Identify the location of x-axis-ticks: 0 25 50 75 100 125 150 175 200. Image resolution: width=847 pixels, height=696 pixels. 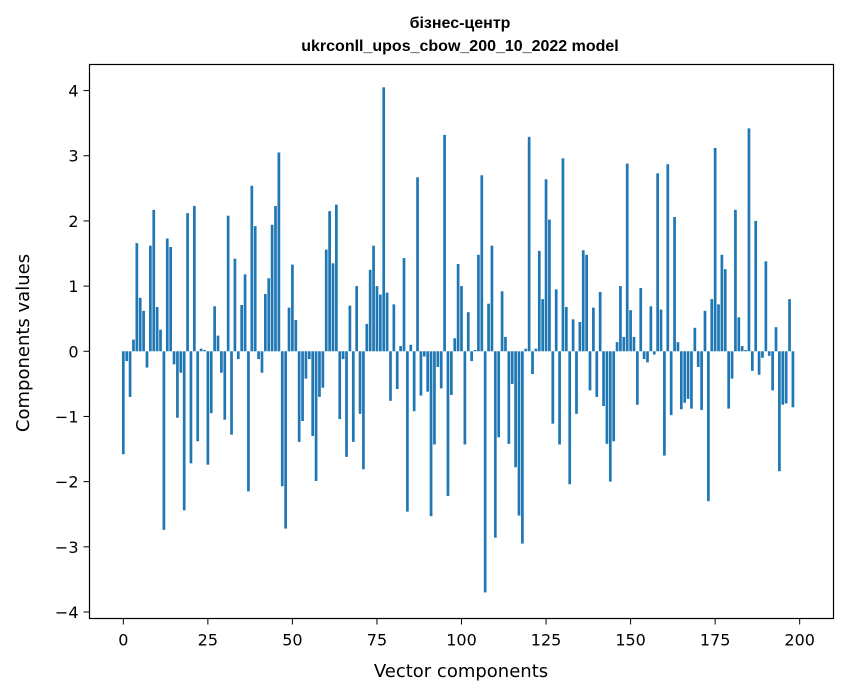
(466, 634).